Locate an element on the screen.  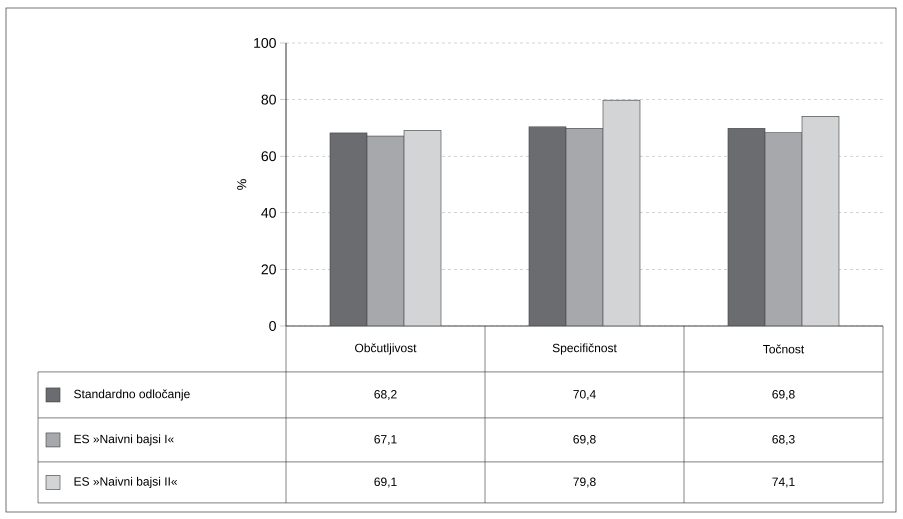
data-label: 70,4 is located at coordinates (584, 395).